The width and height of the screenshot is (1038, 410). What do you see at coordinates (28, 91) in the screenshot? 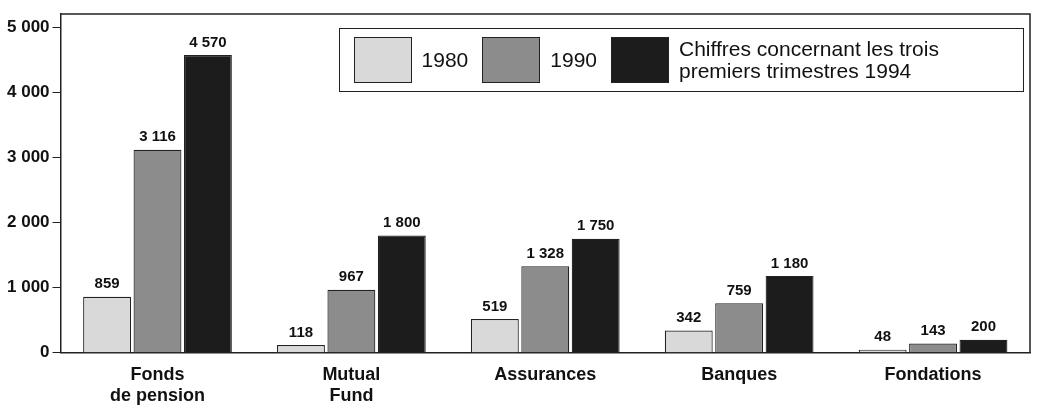
I see `y-tick-label: 4 000` at bounding box center [28, 91].